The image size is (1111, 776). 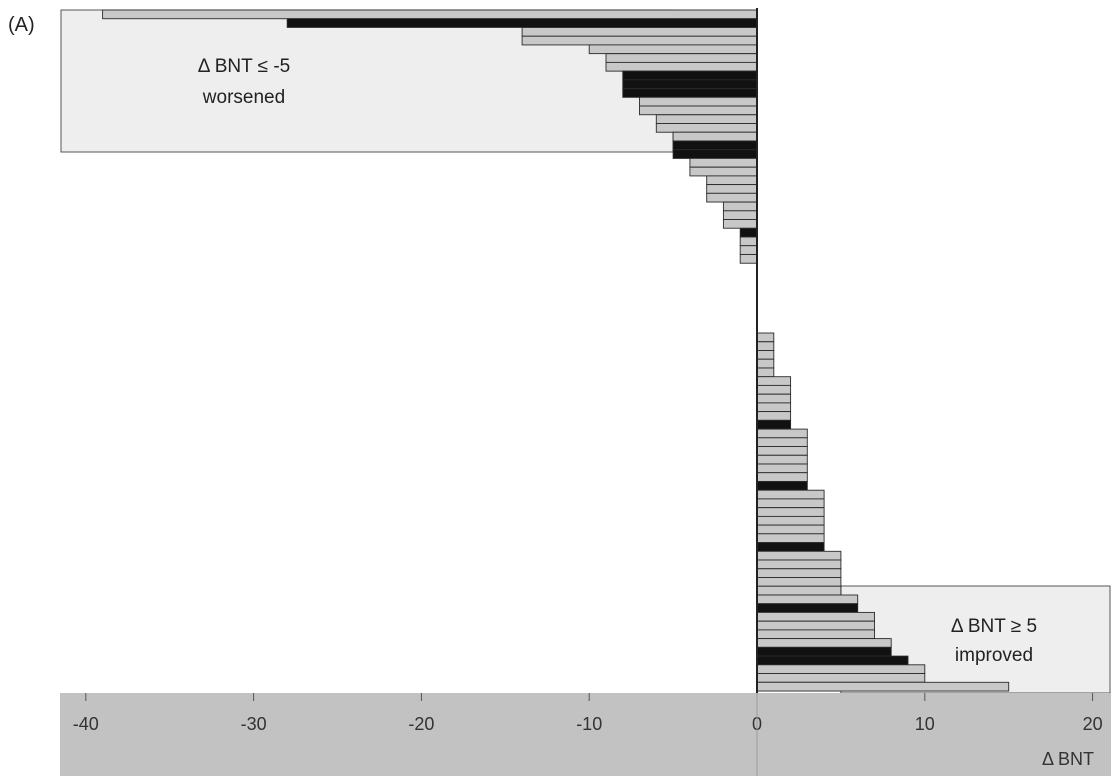 I want to click on x-axis-ticks: -40 -30 -20 -10 0 10 20, so click(x=588, y=734).